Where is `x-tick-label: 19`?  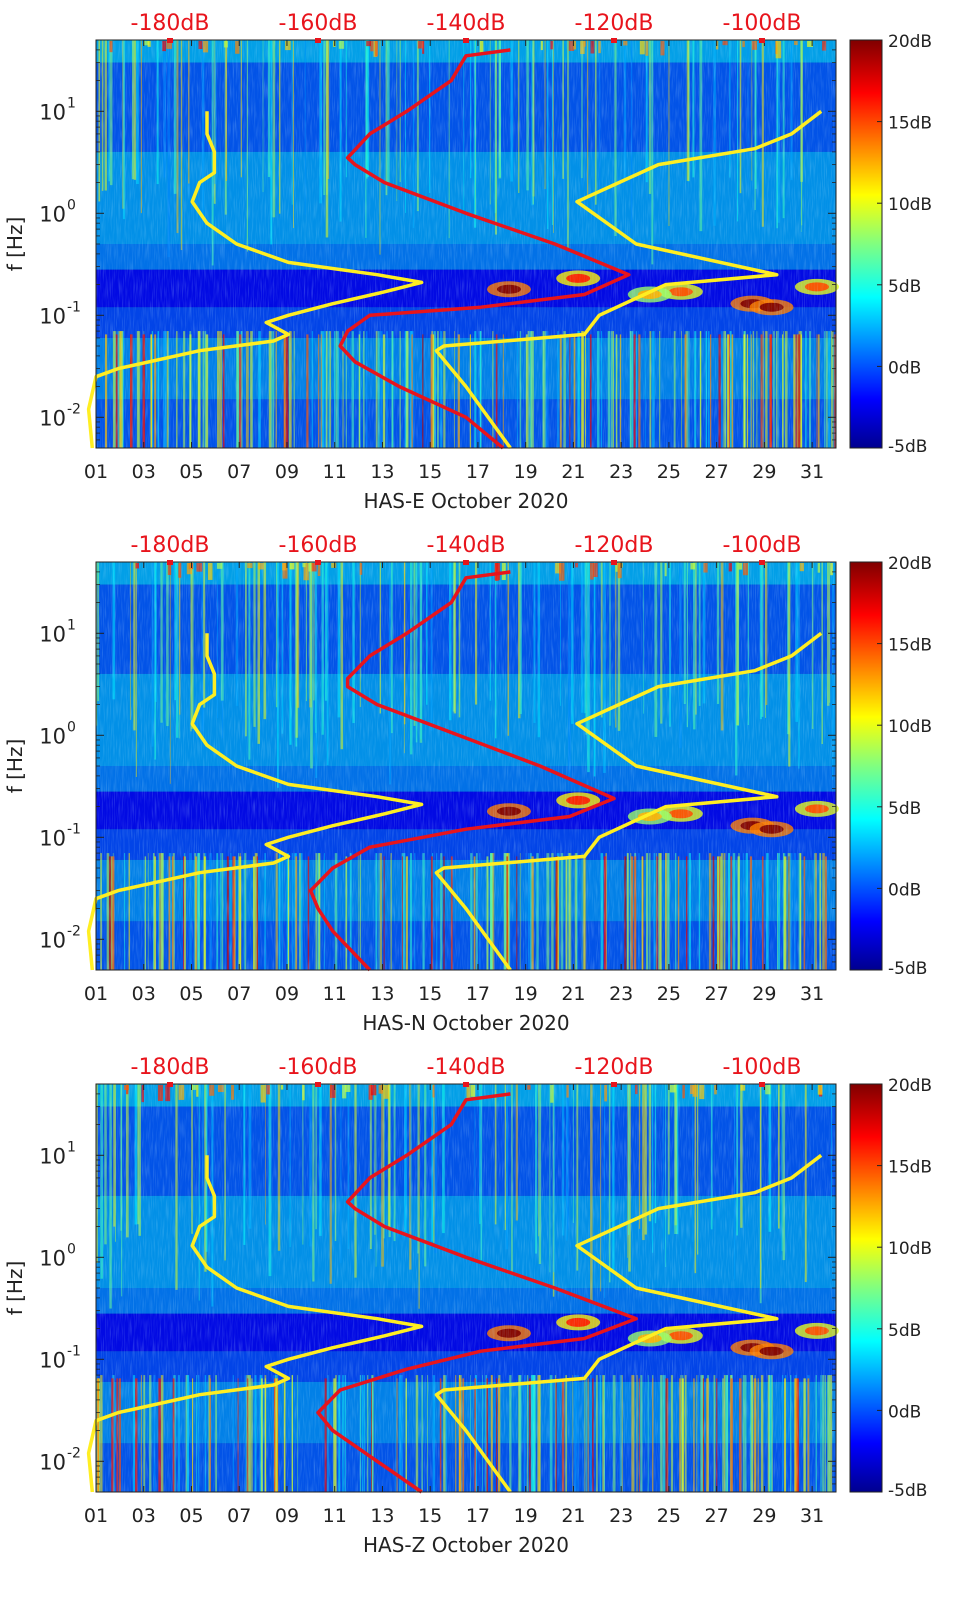
x-tick-label: 19 is located at coordinates (526, 1516).